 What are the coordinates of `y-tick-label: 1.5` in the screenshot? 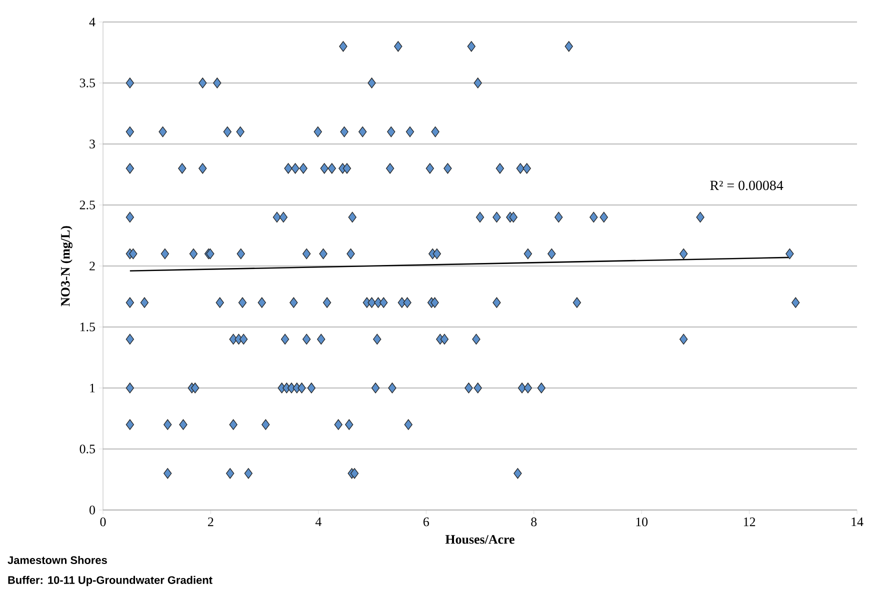 It's located at (87, 327).